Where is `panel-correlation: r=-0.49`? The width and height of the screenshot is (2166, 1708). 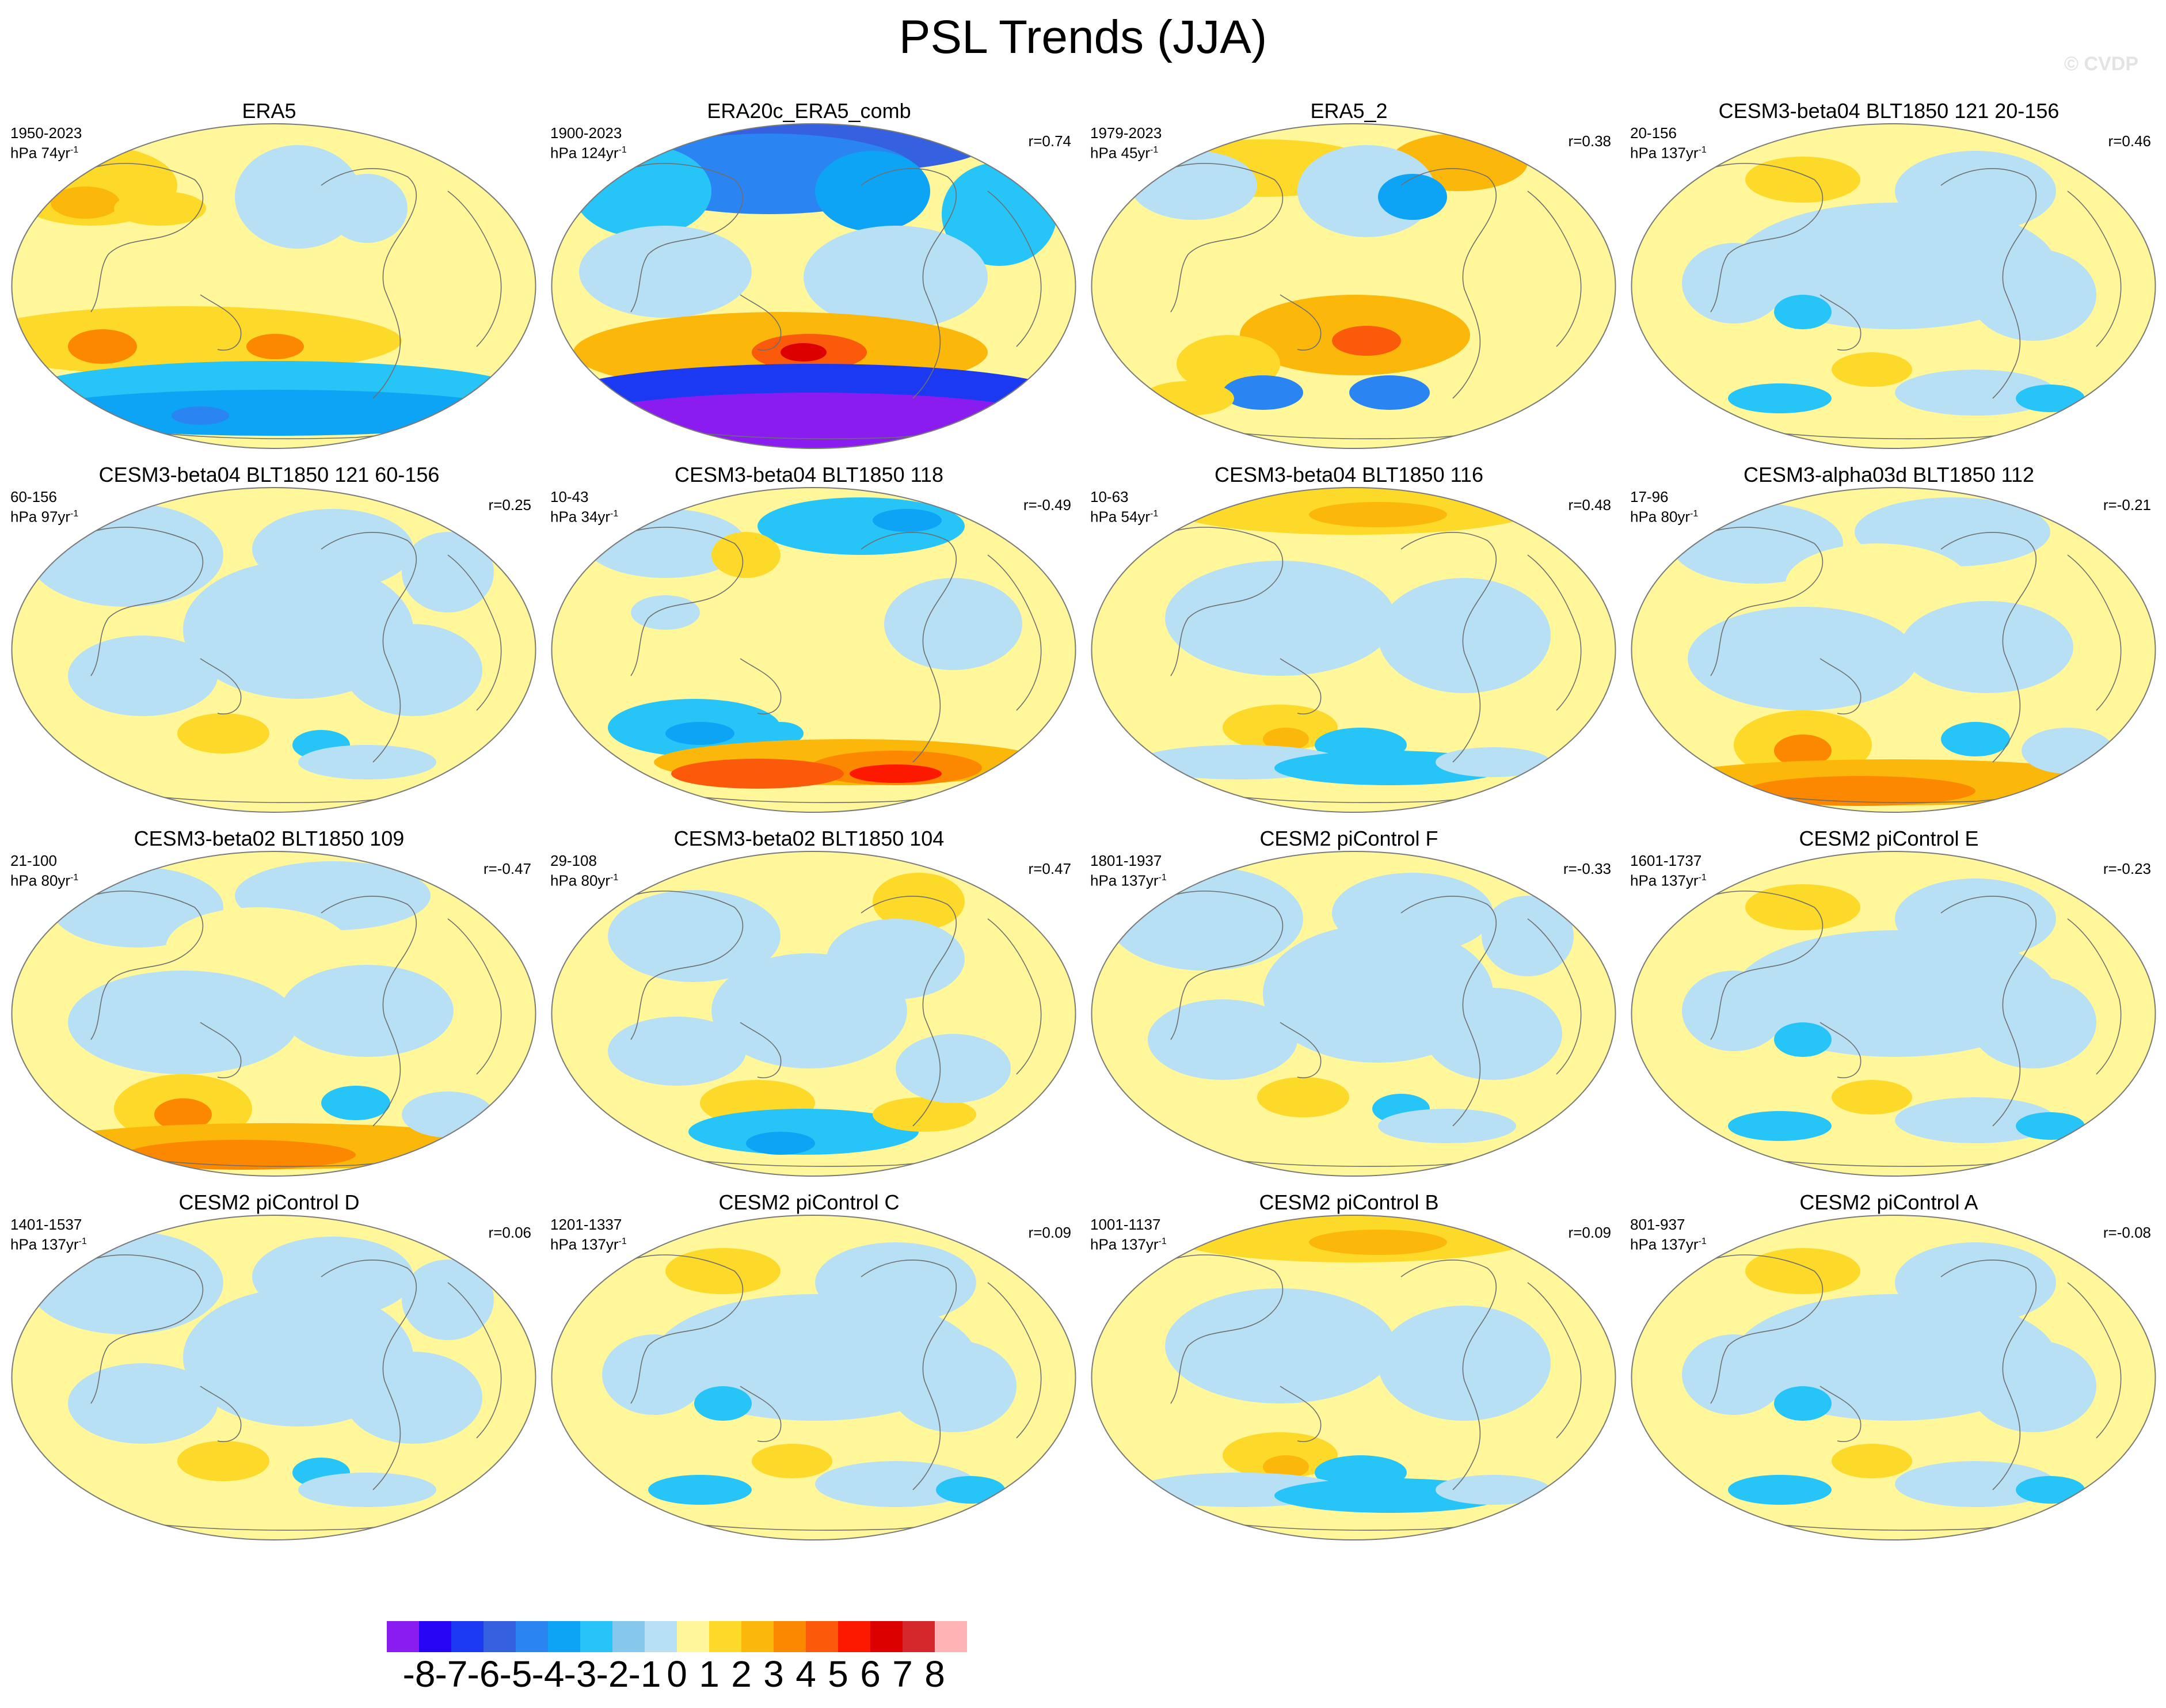
panel-correlation: r=-0.49 is located at coordinates (1047, 504).